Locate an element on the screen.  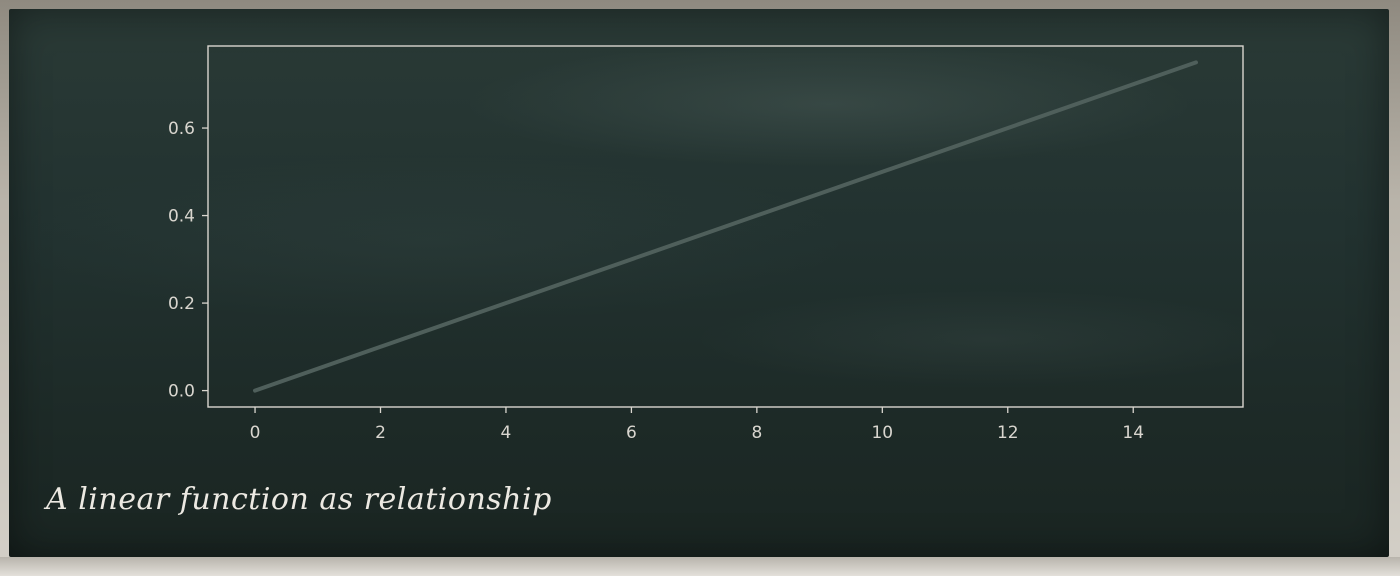
x-tick-label: 0 is located at coordinates (255, 433).